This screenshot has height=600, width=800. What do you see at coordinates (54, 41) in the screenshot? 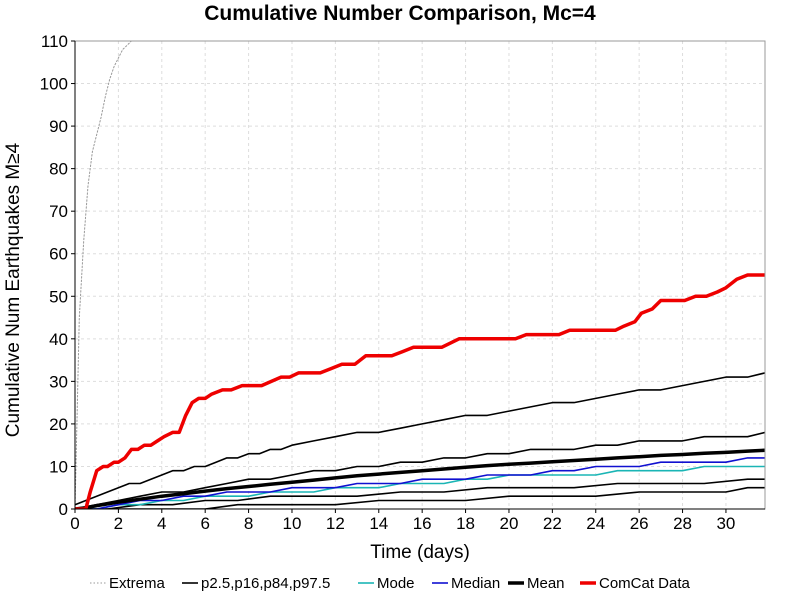
I see `y-tick-label: 110` at bounding box center [54, 41].